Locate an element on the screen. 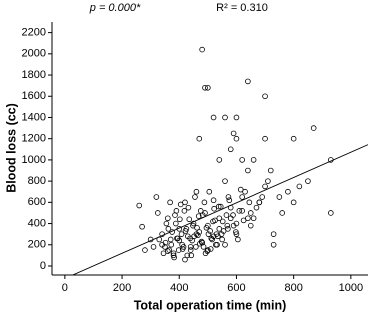  y-tick-label: 800 is located at coordinates (37, 181).